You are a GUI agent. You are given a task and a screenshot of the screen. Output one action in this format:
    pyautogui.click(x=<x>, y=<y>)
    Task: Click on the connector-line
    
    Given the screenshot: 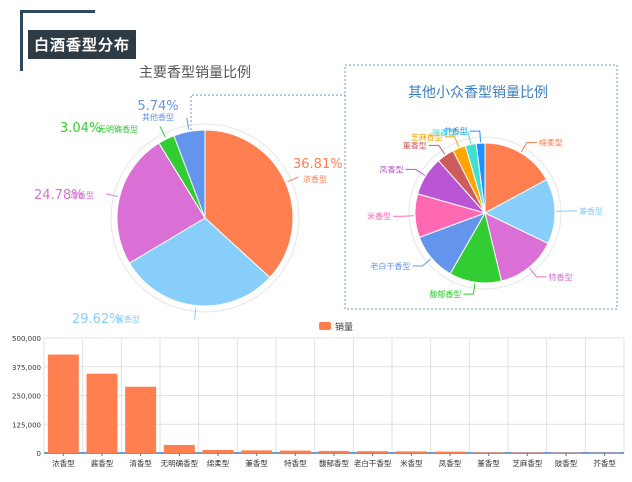 What is the action you would take?
    pyautogui.click(x=267, y=116)
    